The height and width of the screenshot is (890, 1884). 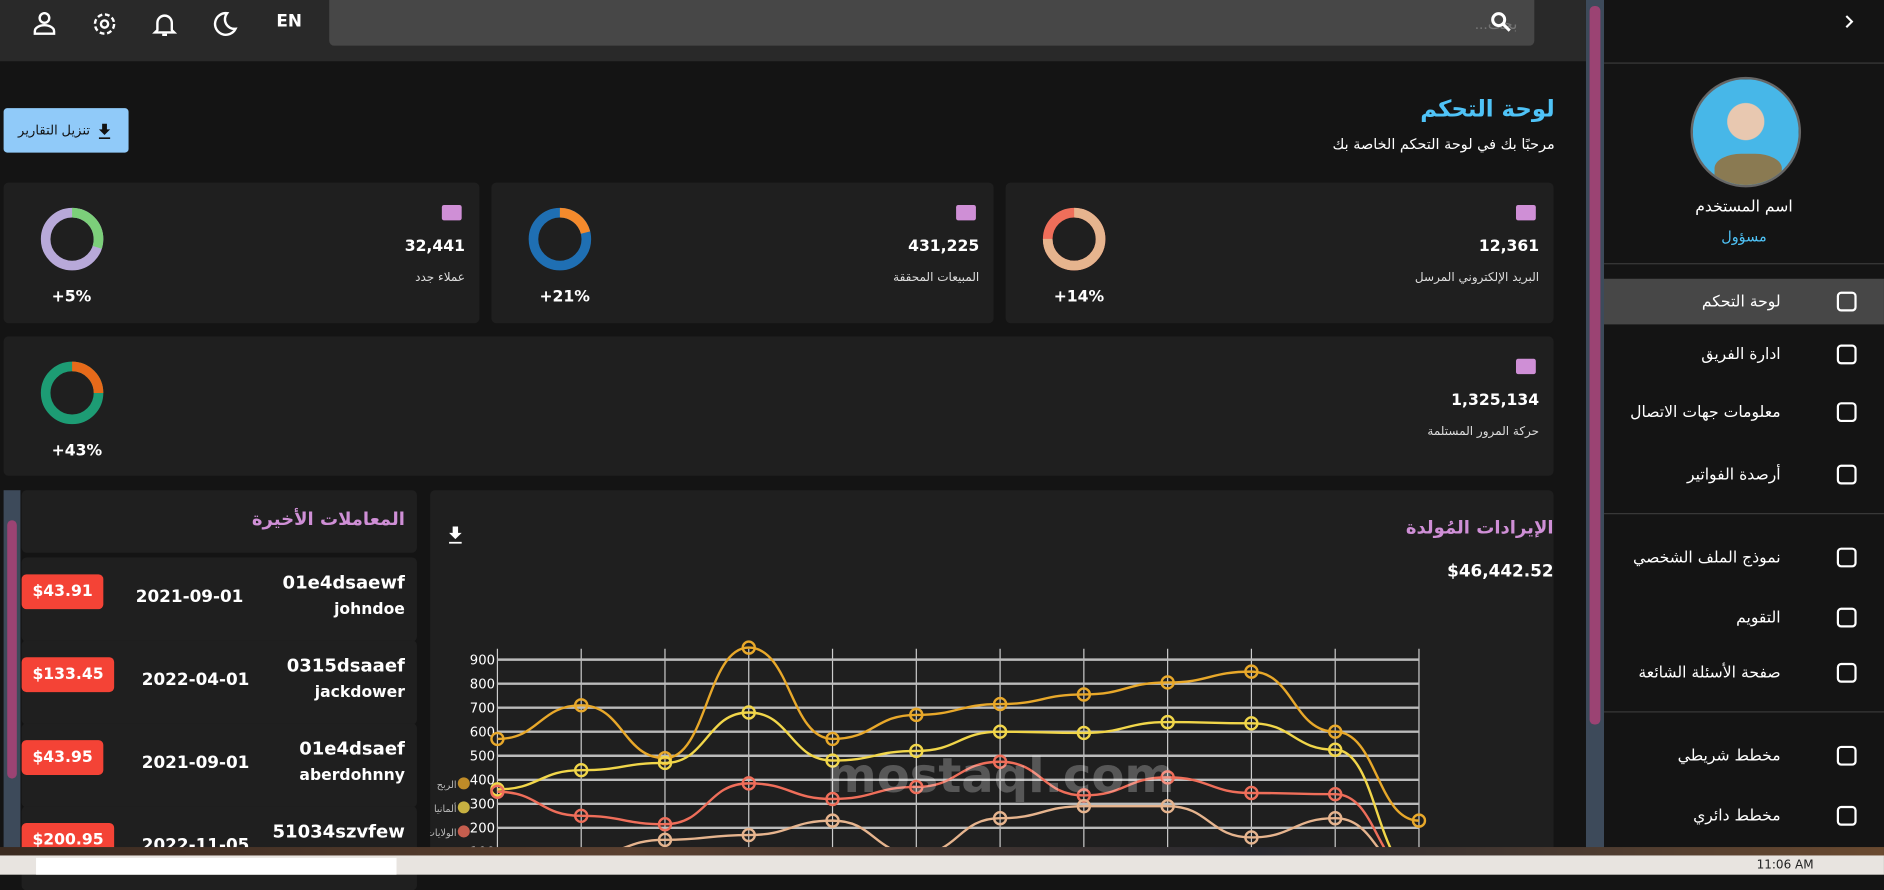 I want to click on search-box, so click(x=932, y=23).